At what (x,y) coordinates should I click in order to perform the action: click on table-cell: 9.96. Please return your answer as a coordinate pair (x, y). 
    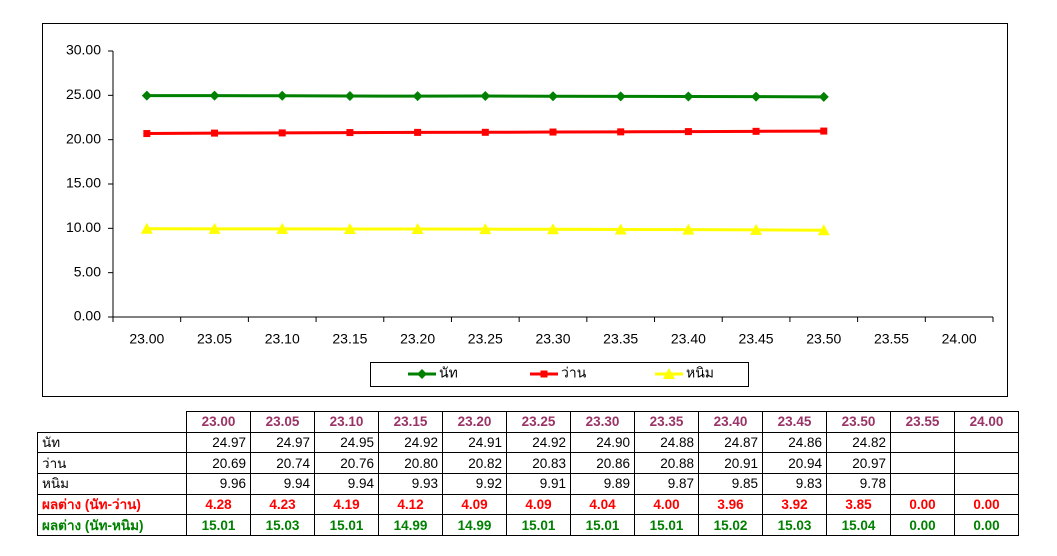
    Looking at the image, I should click on (218, 484).